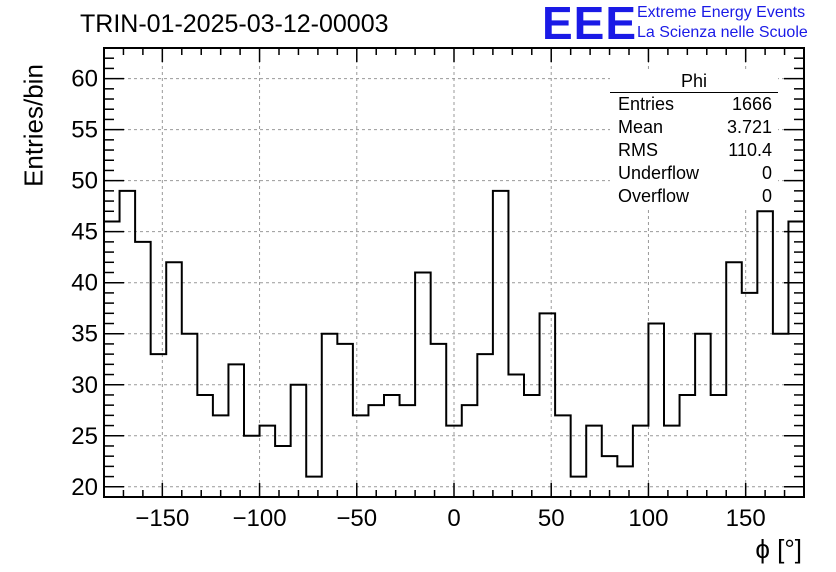  Describe the element at coordinates (694, 196) in the screenshot. I see `stats-row-overflow: Overflow 0` at that location.